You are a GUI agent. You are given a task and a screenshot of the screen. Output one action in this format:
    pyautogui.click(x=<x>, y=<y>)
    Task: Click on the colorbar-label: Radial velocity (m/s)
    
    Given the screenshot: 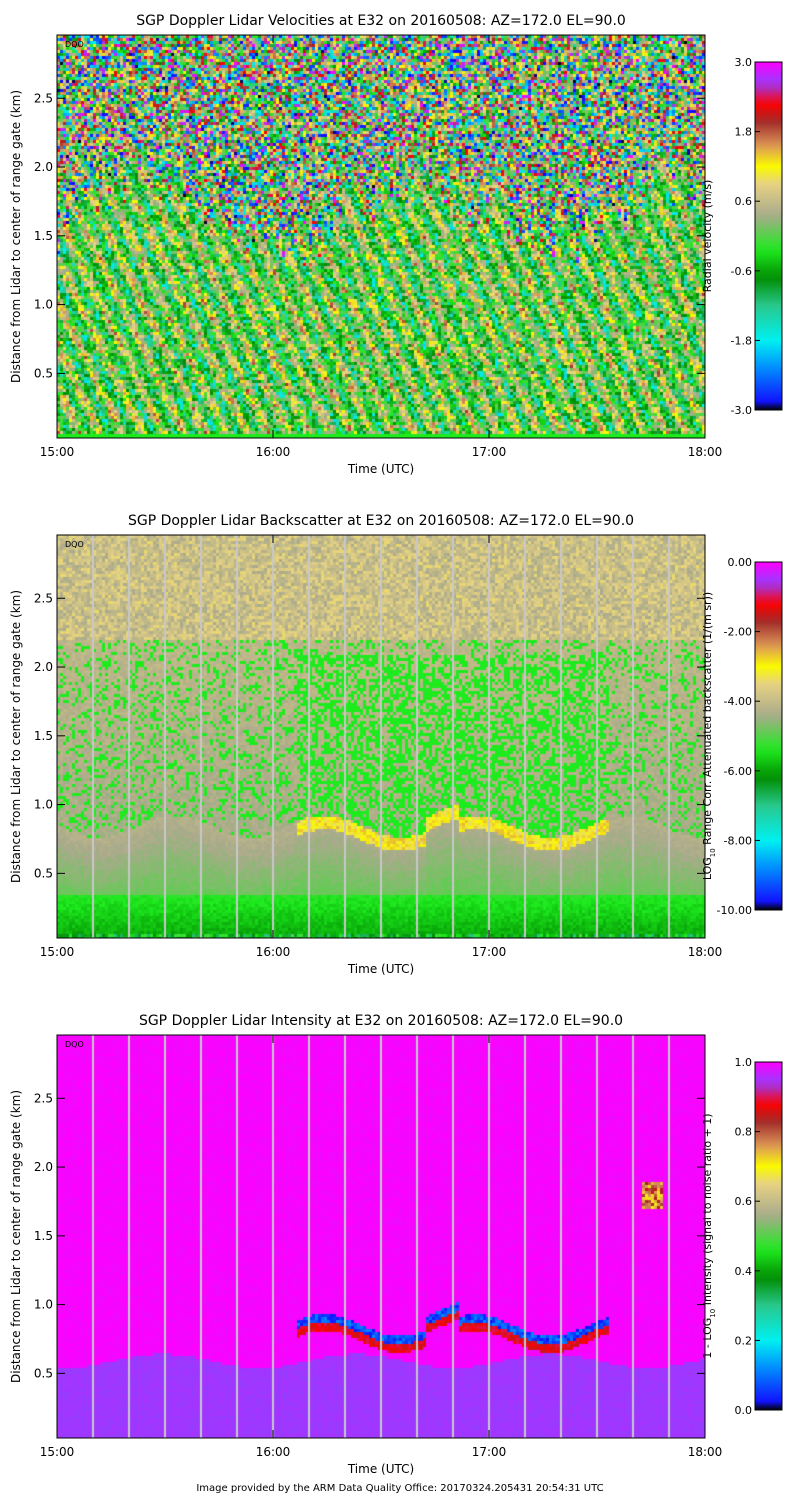 What is the action you would take?
    pyautogui.click(x=707, y=236)
    